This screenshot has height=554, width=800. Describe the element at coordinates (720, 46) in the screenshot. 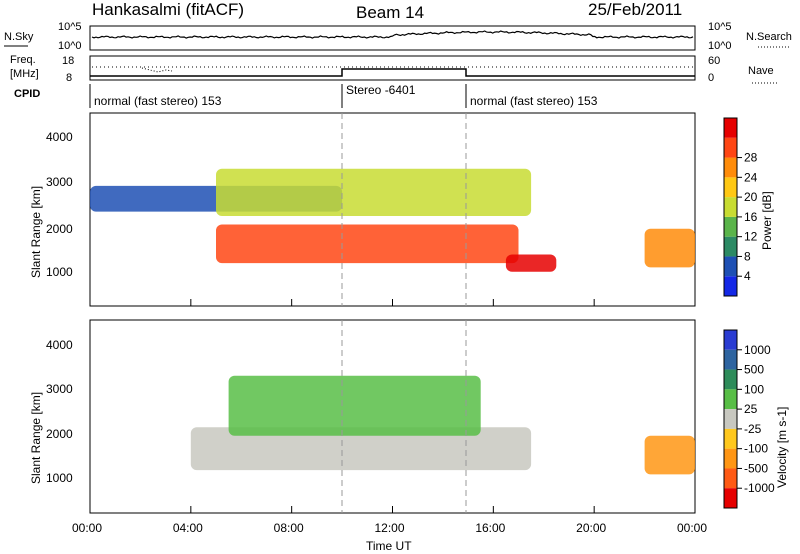

I see `noise-right-bottom-tick: 10^0` at that location.